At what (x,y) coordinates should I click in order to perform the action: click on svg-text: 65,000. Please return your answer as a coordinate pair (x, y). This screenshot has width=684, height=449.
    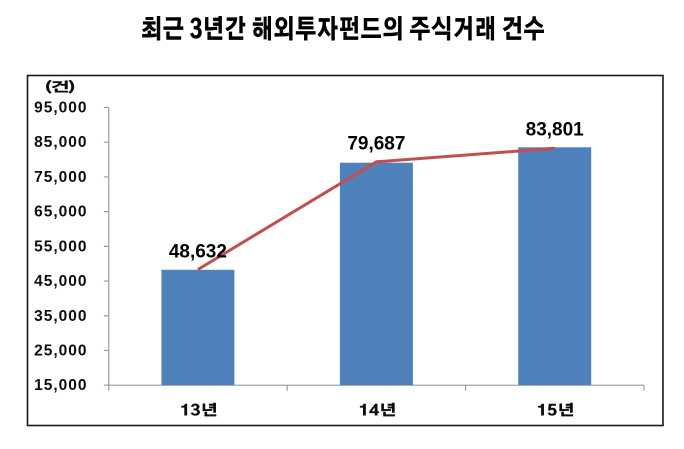
    Looking at the image, I should click on (60, 212).